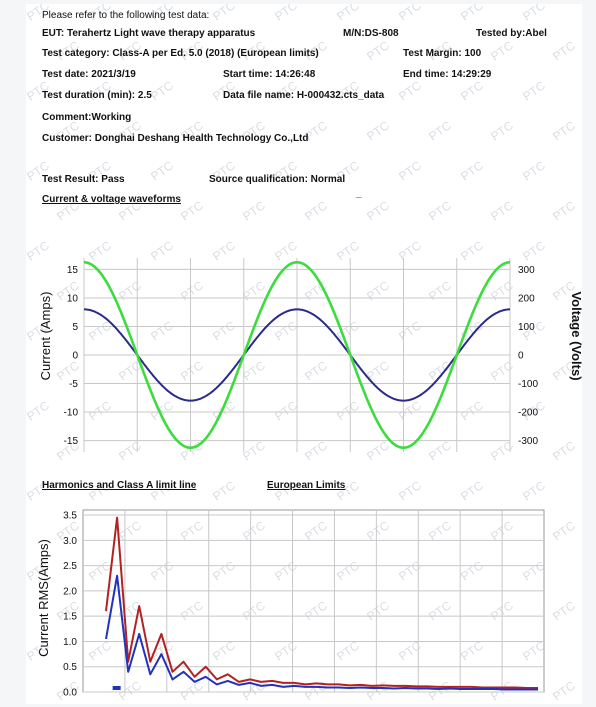 The image size is (596, 707). Describe the element at coordinates (575, 335) in the screenshot. I see `waveform-y2label: Voltage (Volts)` at that location.